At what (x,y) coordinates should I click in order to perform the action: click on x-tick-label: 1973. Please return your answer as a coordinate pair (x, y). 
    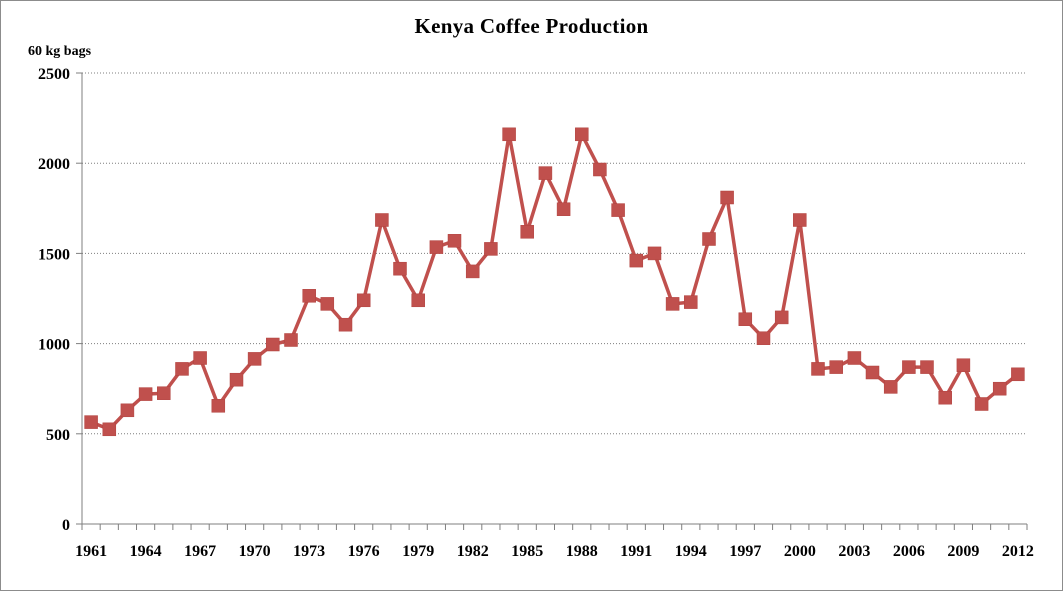
    Looking at the image, I should click on (309, 551).